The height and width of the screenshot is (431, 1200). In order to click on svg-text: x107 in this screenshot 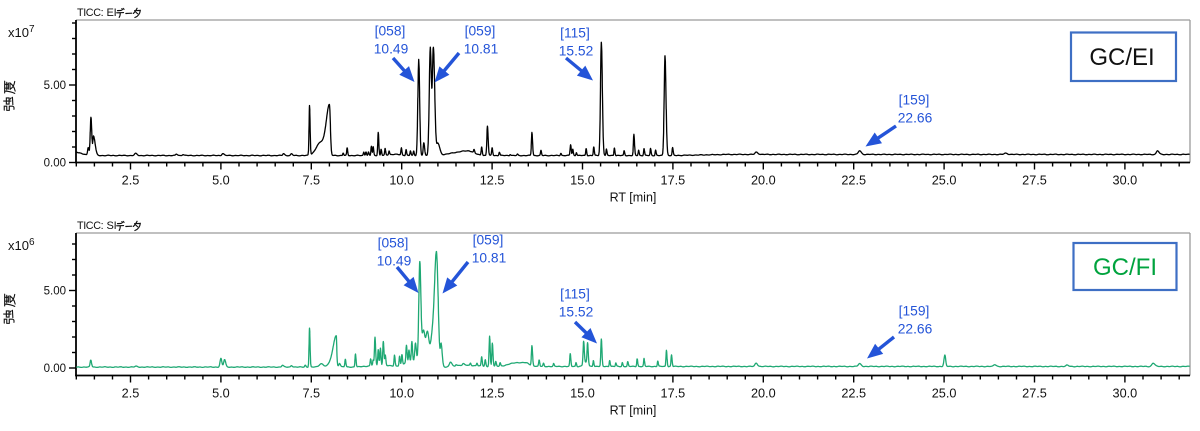, I will do `click(21, 32)`.